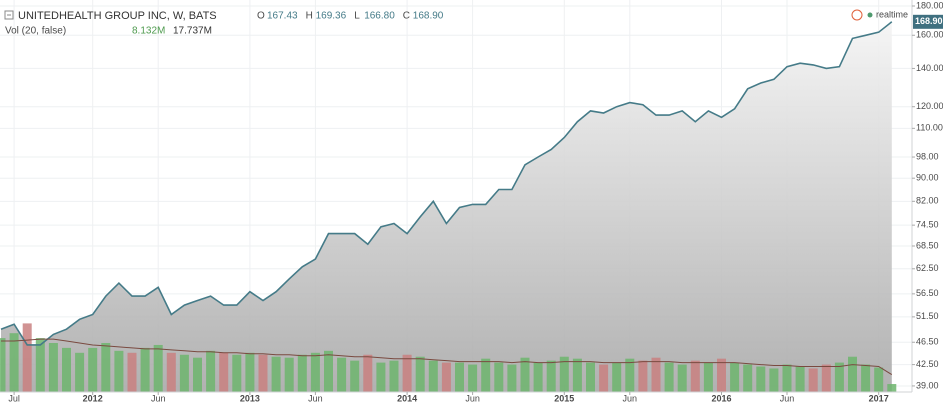  Describe the element at coordinates (927, 268) in the screenshot. I see `y-tick-label: 62.50` at that location.